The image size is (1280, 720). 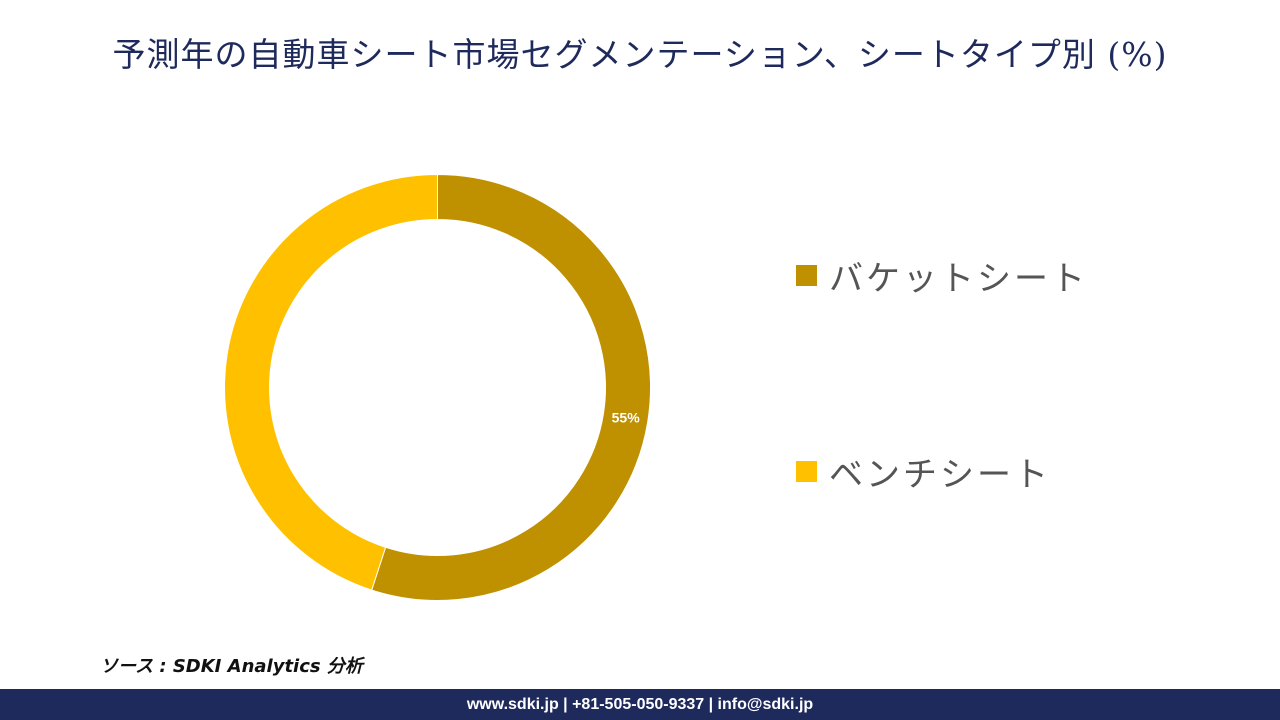 What do you see at coordinates (806, 471) in the screenshot?
I see `legend-swatch-bench-seat` at bounding box center [806, 471].